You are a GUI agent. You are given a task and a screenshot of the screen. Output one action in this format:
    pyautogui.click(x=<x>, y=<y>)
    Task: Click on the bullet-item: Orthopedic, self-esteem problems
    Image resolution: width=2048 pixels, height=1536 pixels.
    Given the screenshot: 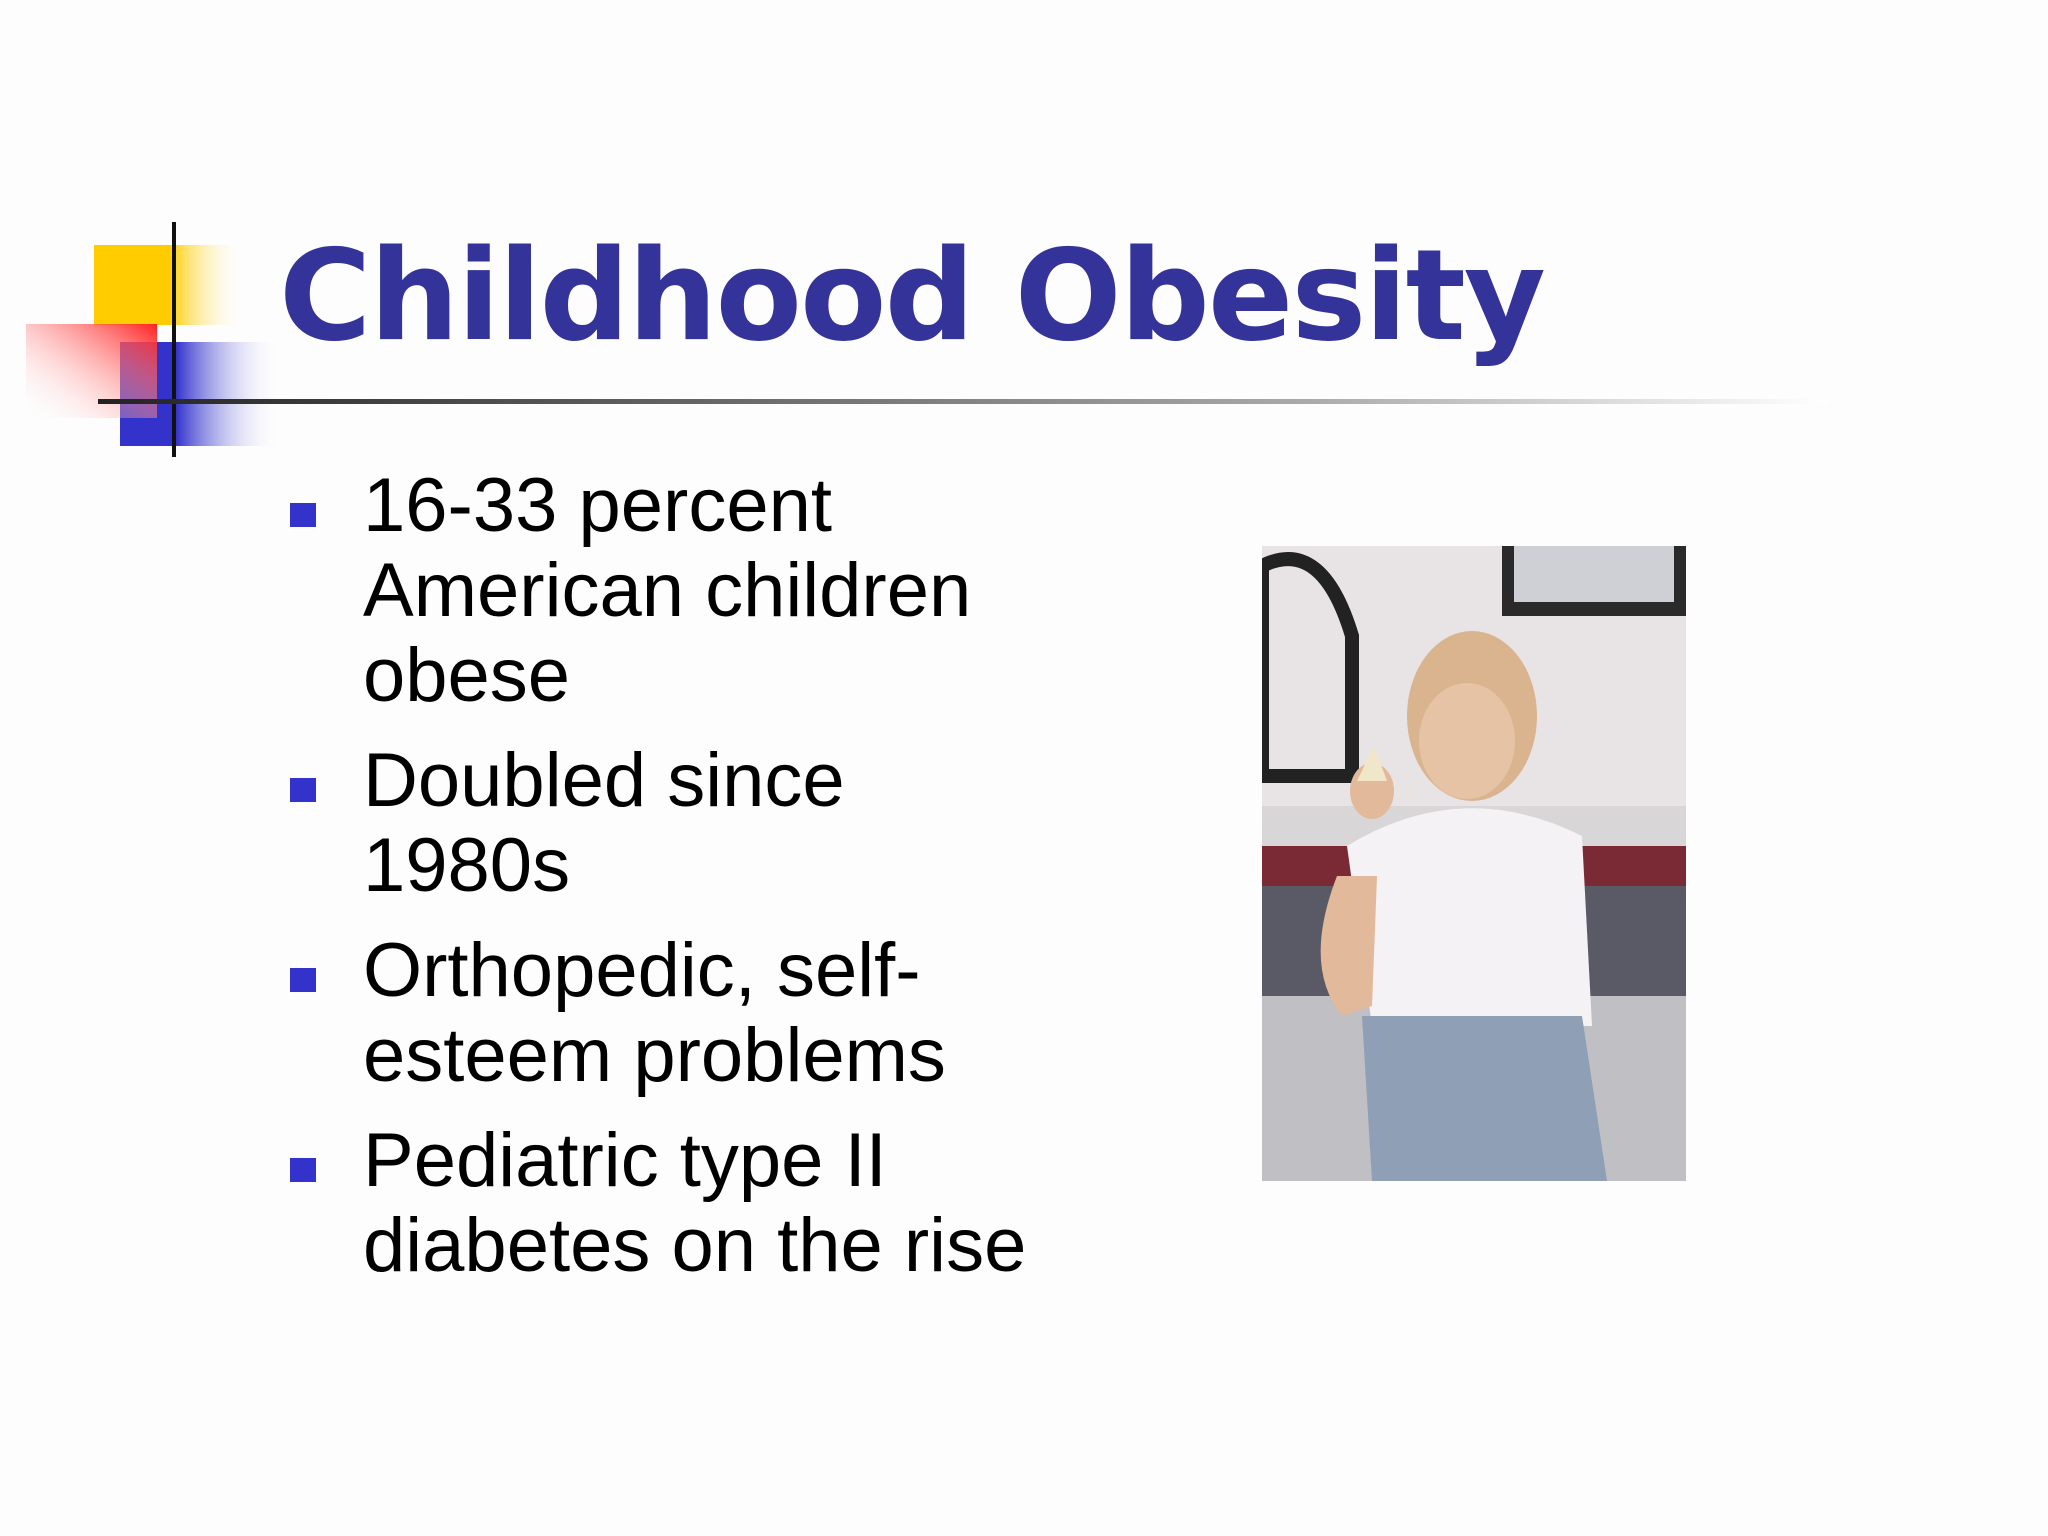 What is the action you would take?
    pyautogui.click(x=666, y=1013)
    